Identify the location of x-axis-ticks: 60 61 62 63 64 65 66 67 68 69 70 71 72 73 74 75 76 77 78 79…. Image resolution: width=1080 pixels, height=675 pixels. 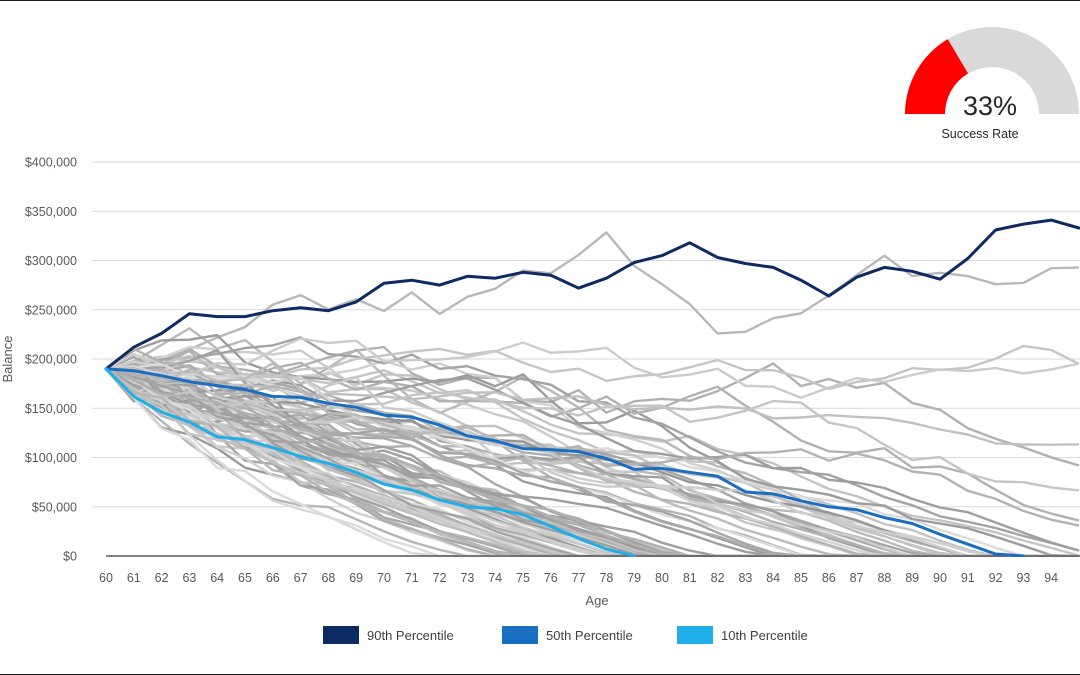
(578, 578).